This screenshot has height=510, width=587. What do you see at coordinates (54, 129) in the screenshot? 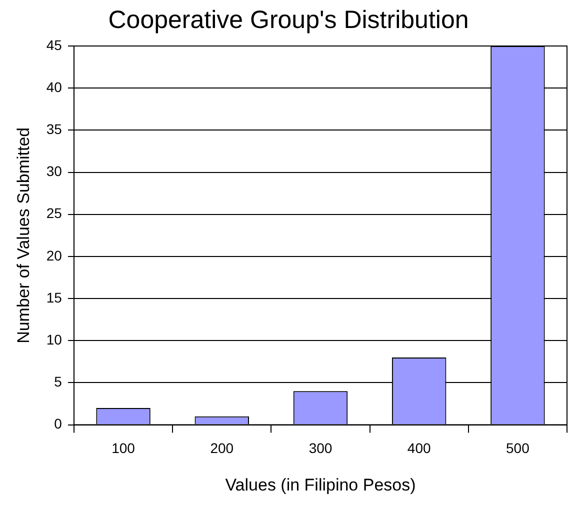
I see `y-tick-label: 35` at bounding box center [54, 129].